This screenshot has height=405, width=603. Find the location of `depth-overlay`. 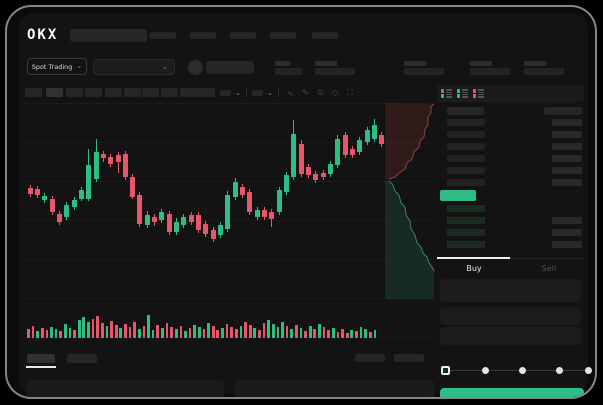

depth-overlay is located at coordinates (410, 201).